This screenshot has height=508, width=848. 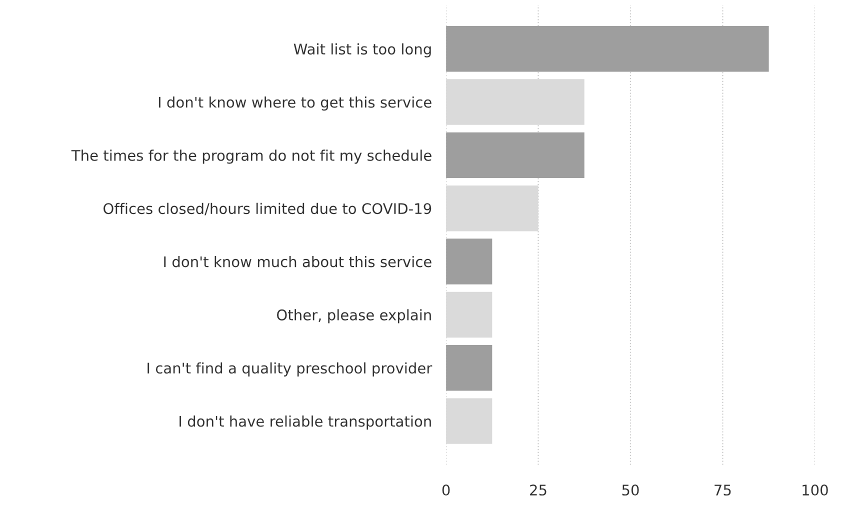 I want to click on x-tick-label: 100, so click(x=815, y=490).